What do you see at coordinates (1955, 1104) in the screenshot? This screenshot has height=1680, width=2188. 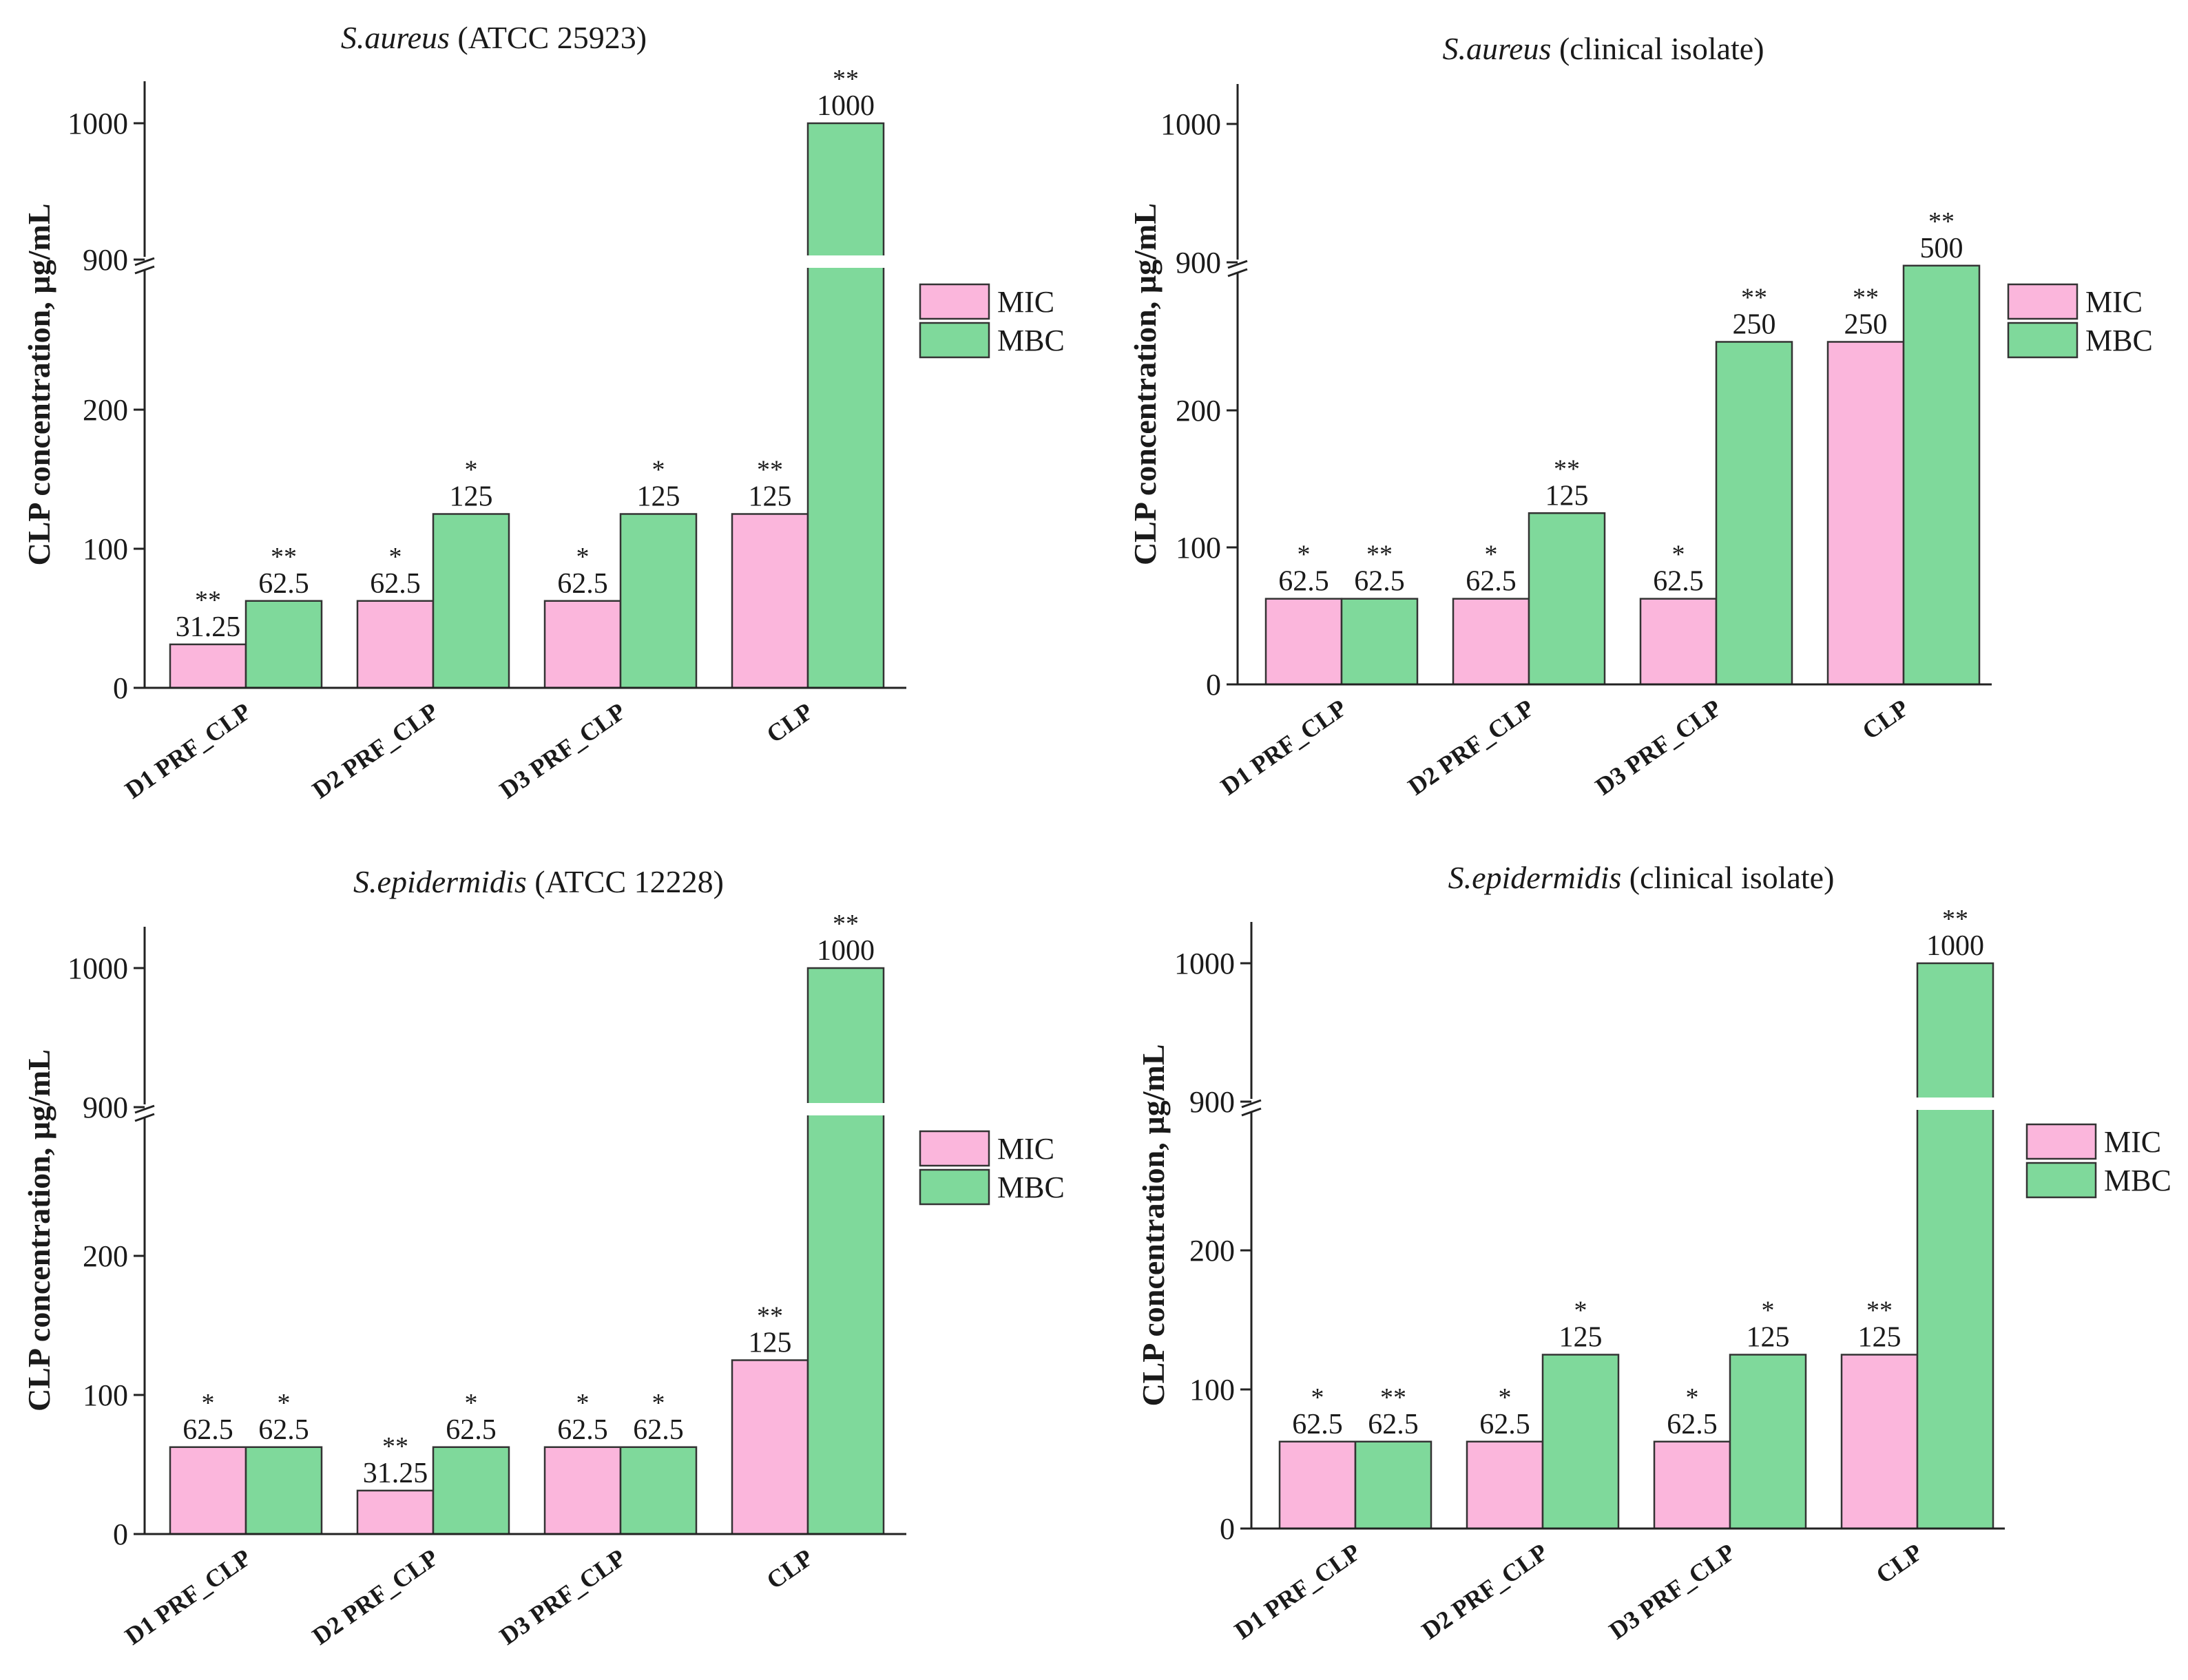 I see `bar-break-gap` at bounding box center [1955, 1104].